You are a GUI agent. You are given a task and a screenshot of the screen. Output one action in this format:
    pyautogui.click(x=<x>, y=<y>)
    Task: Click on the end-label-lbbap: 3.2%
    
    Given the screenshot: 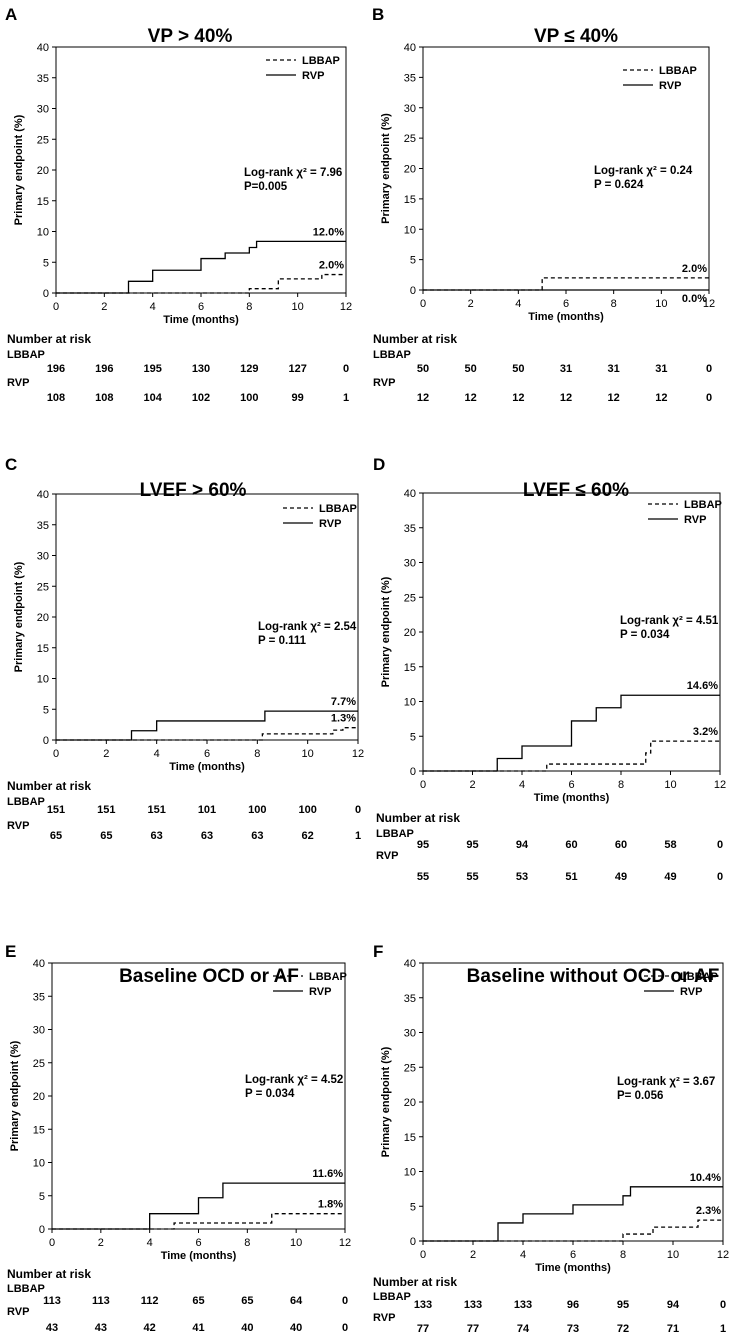 What is the action you would take?
    pyautogui.click(x=705, y=732)
    